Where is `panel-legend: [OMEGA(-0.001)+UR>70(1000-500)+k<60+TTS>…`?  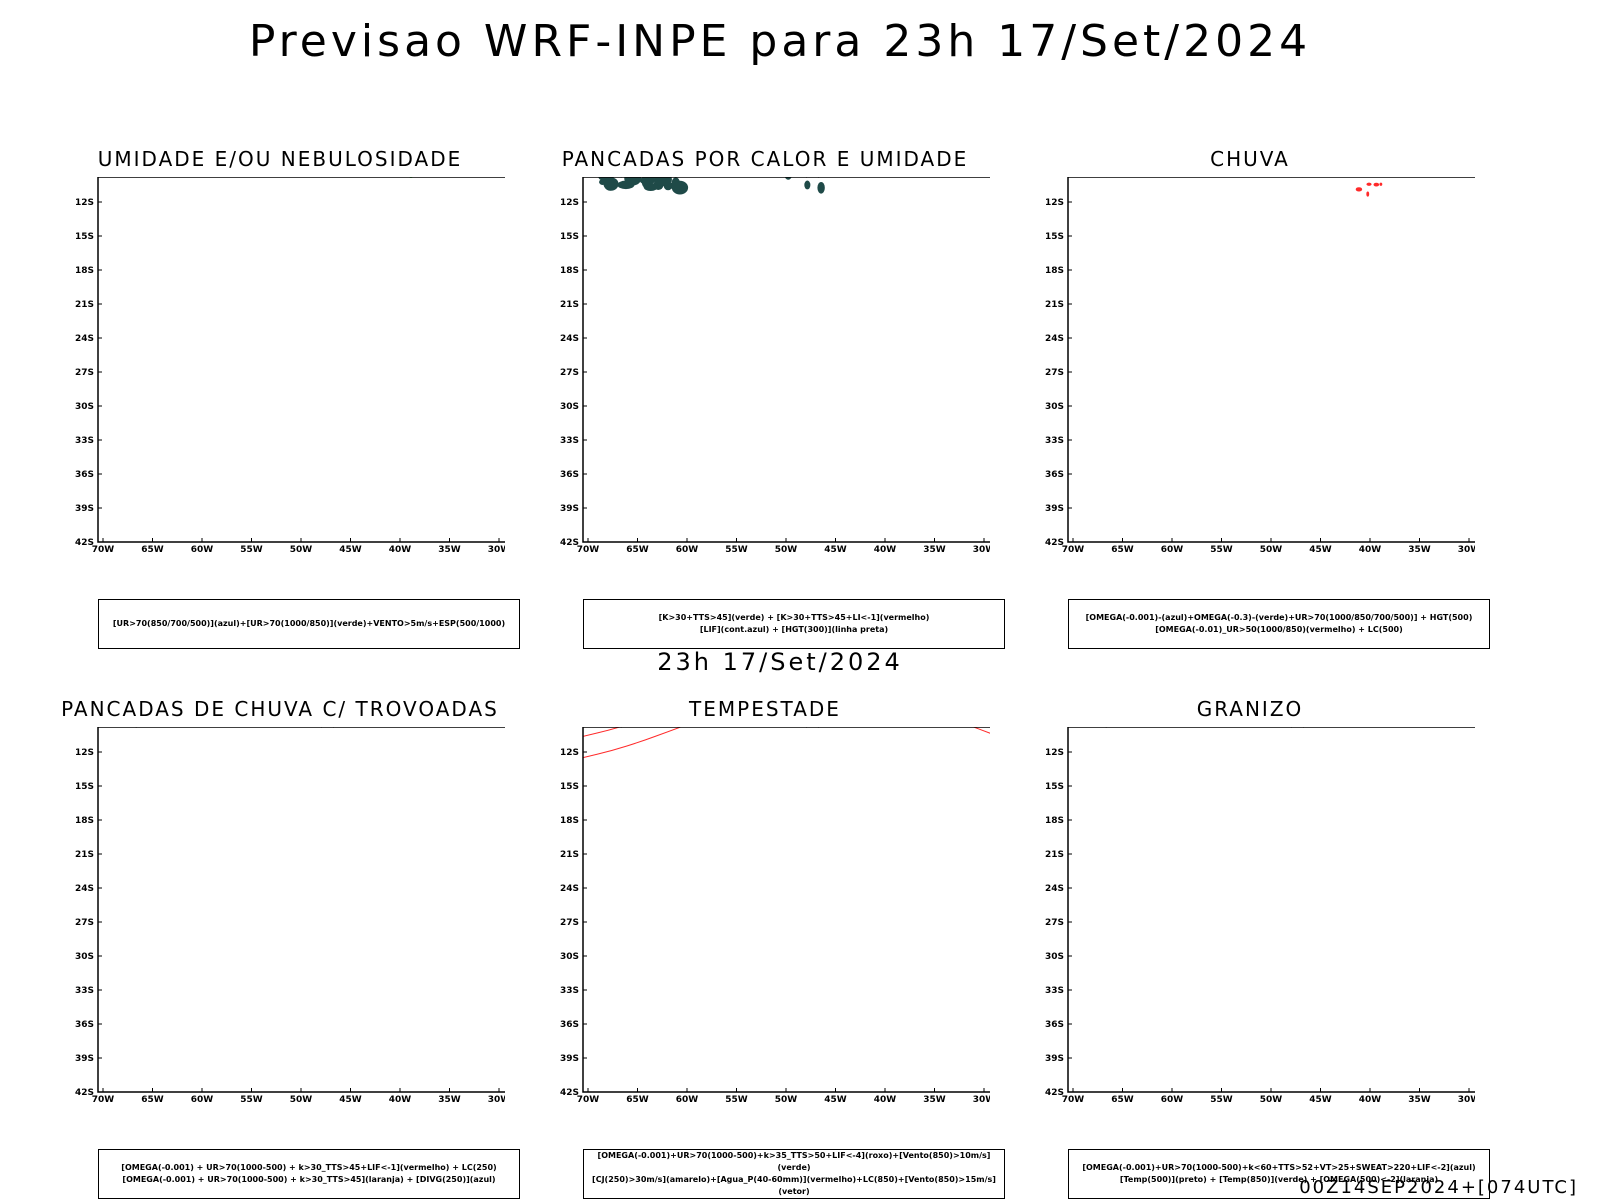 panel-legend: [OMEGA(-0.001)+UR>70(1000-500)+k<60+TTS>… is located at coordinates (1279, 1174).